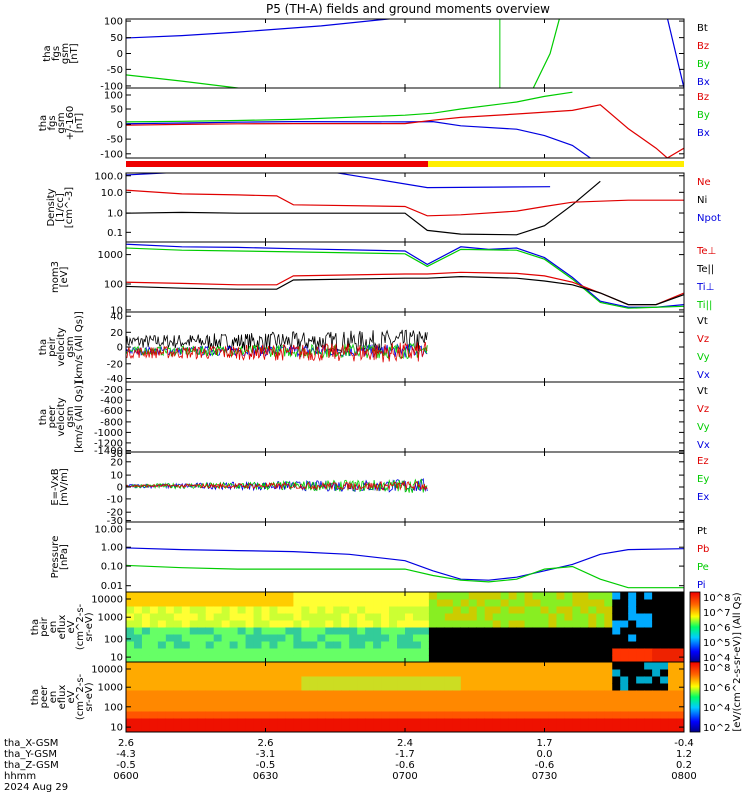 This screenshot has width=750, height=800. Describe the element at coordinates (126, 754) in the screenshot. I see `ephem-value-1-0: -4.3` at that location.